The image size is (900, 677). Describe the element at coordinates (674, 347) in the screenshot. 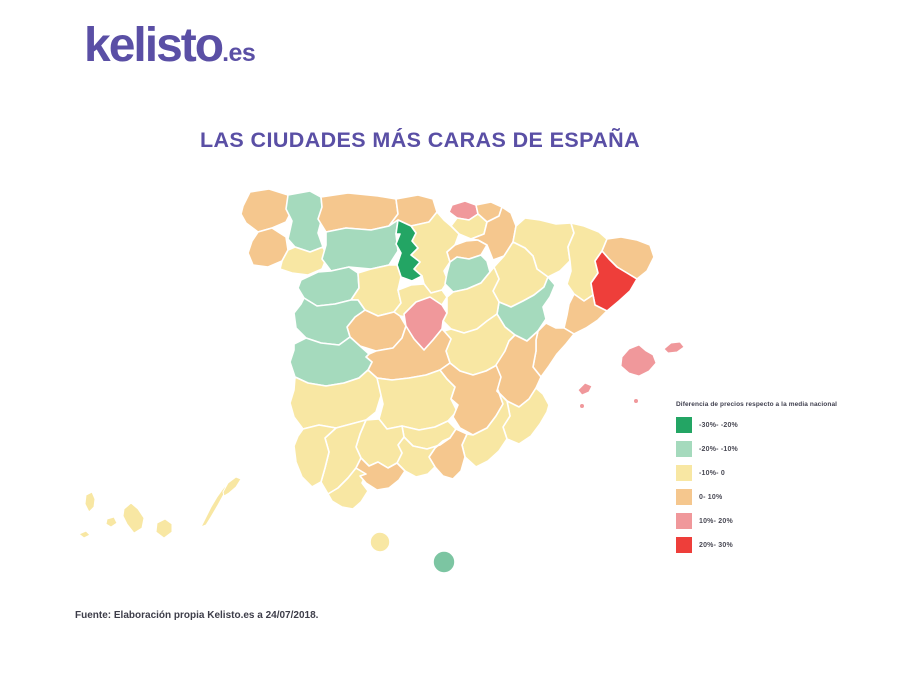

I see `island-menorca` at that location.